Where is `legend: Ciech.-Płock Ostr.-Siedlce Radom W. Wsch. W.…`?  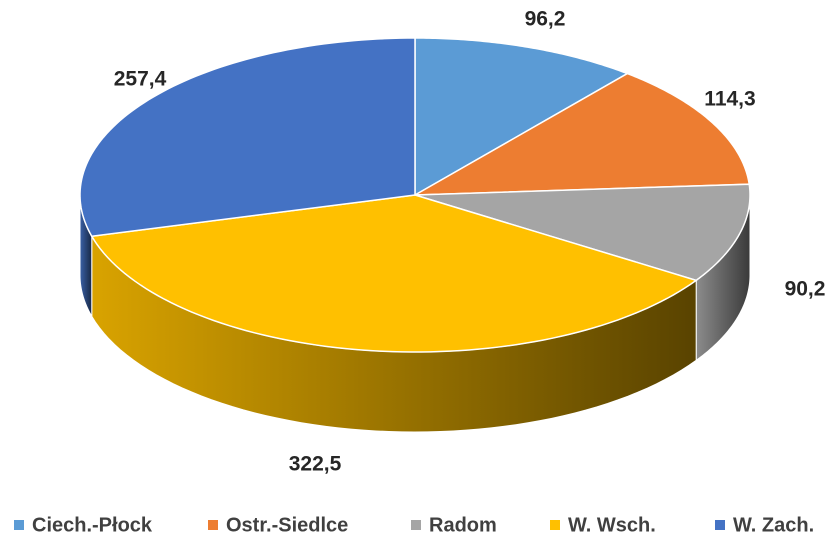
legend: Ciech.-Płock Ostr.-Siedlce Radom W. Wsch. W.… is located at coordinates (414, 525).